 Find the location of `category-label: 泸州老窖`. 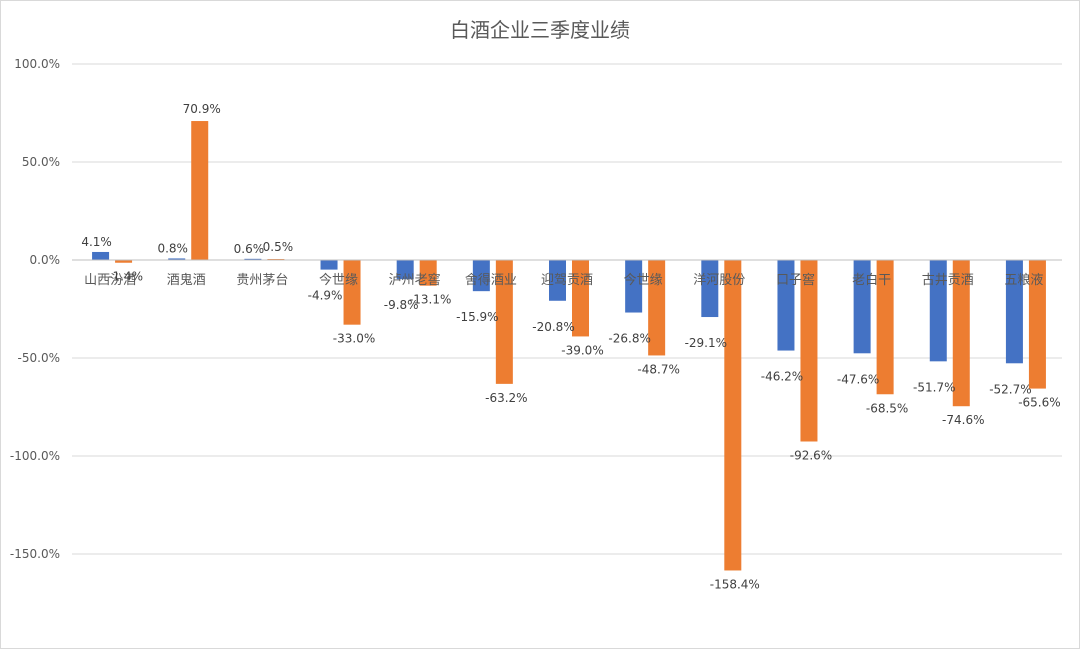

category-label: 泸州老窖 is located at coordinates (415, 280).